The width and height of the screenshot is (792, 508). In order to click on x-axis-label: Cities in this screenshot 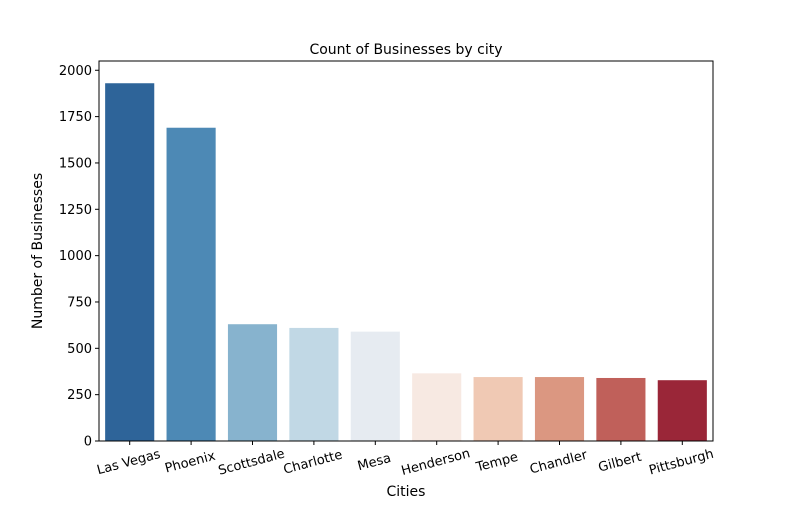, I will do `click(406, 492)`.